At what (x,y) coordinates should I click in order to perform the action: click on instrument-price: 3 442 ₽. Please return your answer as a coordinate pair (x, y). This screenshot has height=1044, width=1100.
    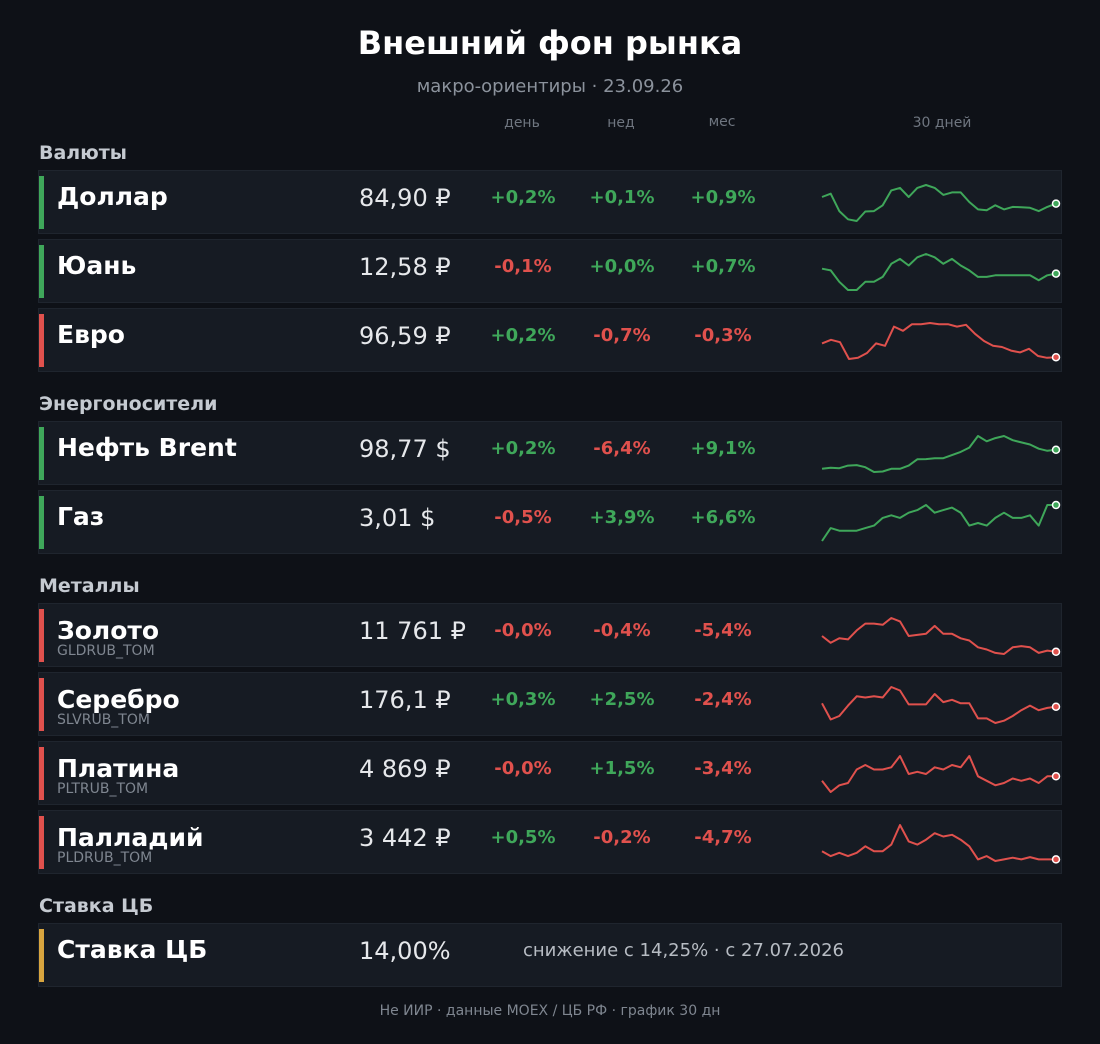
    Looking at the image, I should click on (405, 838).